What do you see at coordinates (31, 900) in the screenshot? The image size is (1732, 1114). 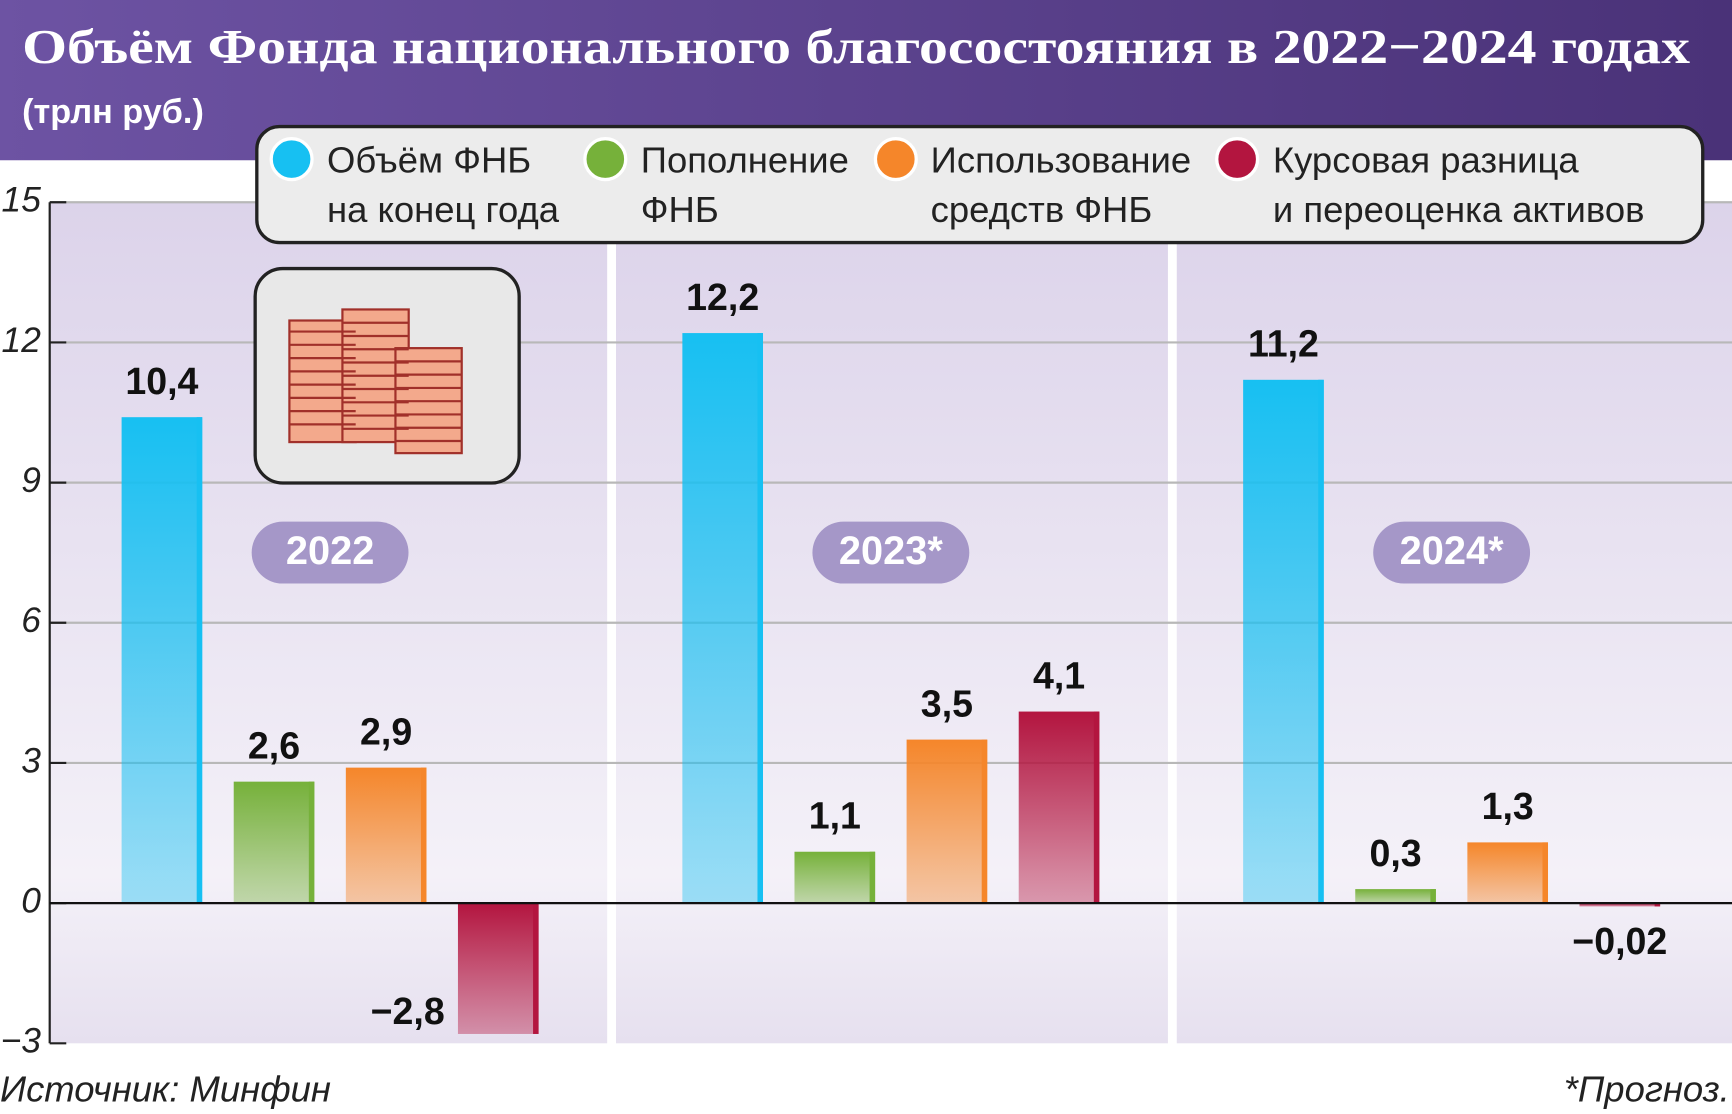 I see `y-tick-label: 0` at bounding box center [31, 900].